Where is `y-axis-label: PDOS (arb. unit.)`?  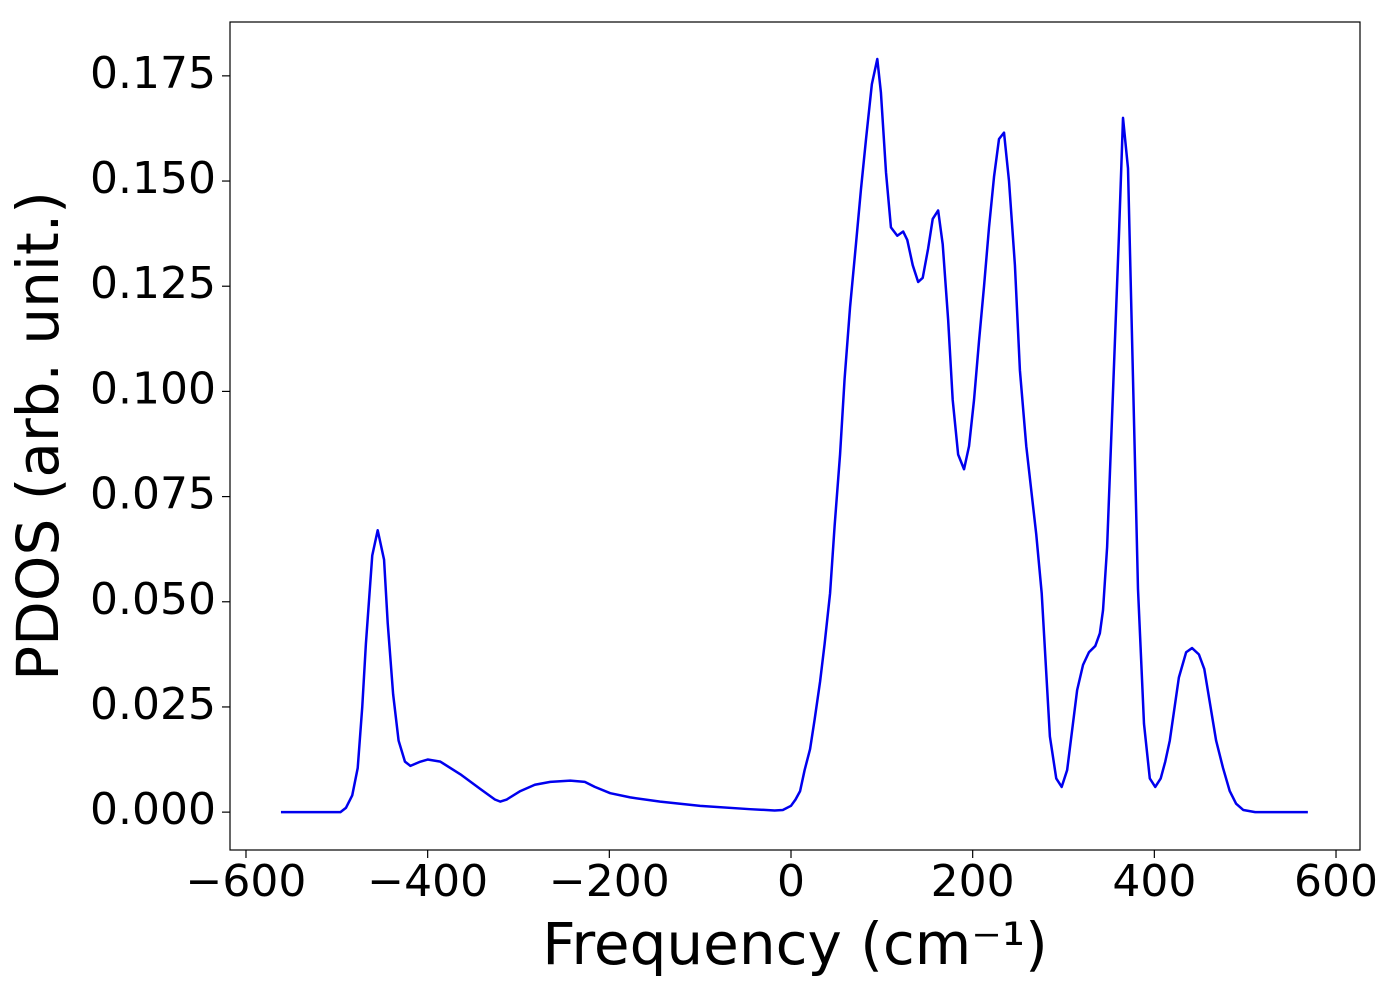
y-axis-label: PDOS (arb. unit.) is located at coordinates (38, 436).